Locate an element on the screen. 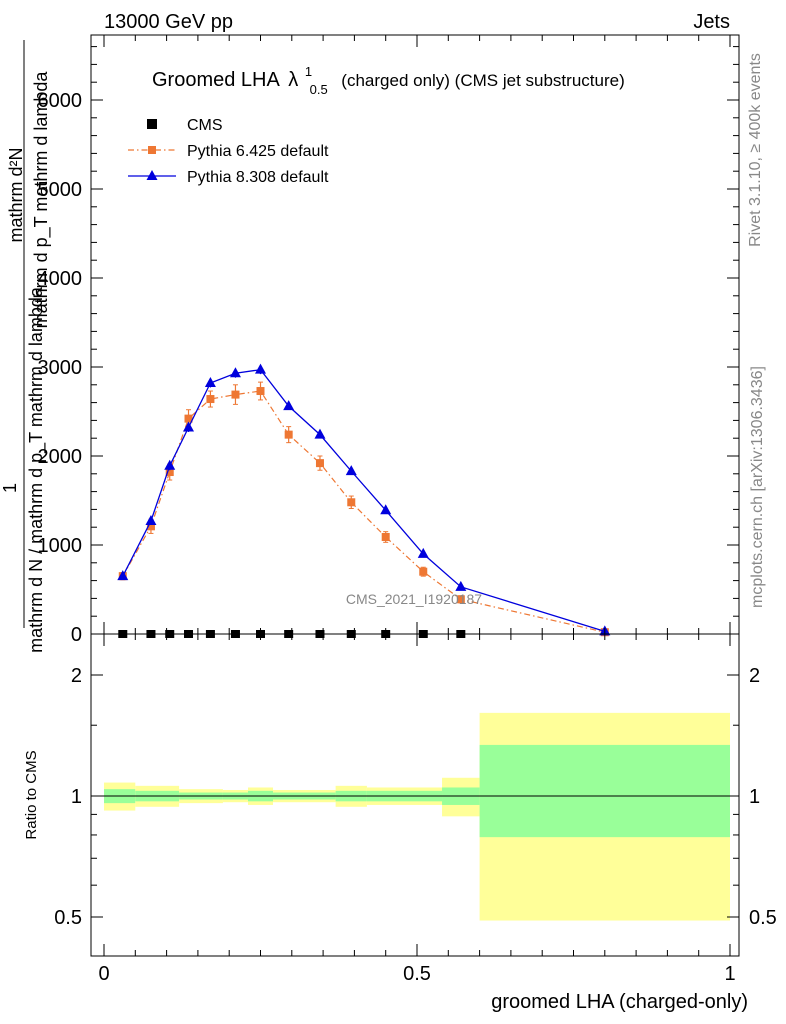 This screenshot has width=786, height=1024. legend-cms-label: CMS is located at coordinates (205, 125).